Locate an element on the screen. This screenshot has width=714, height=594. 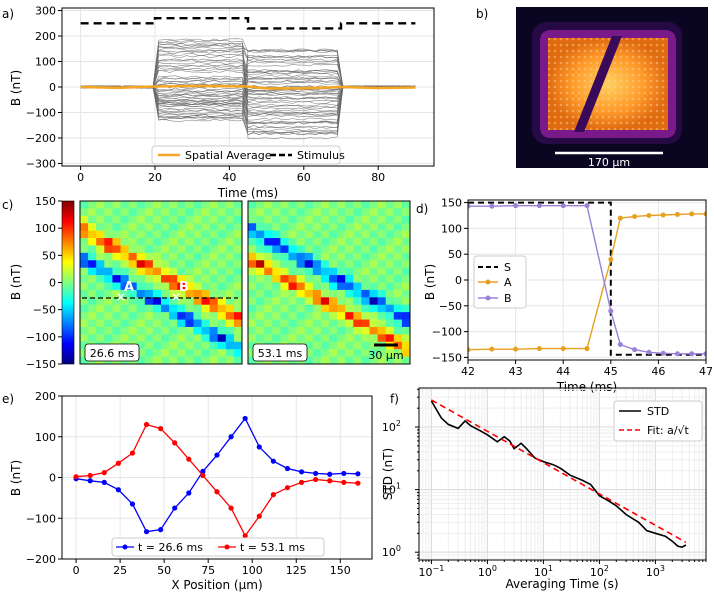
panel-f-ylabel: STD (nT) is located at coordinates (388, 474).